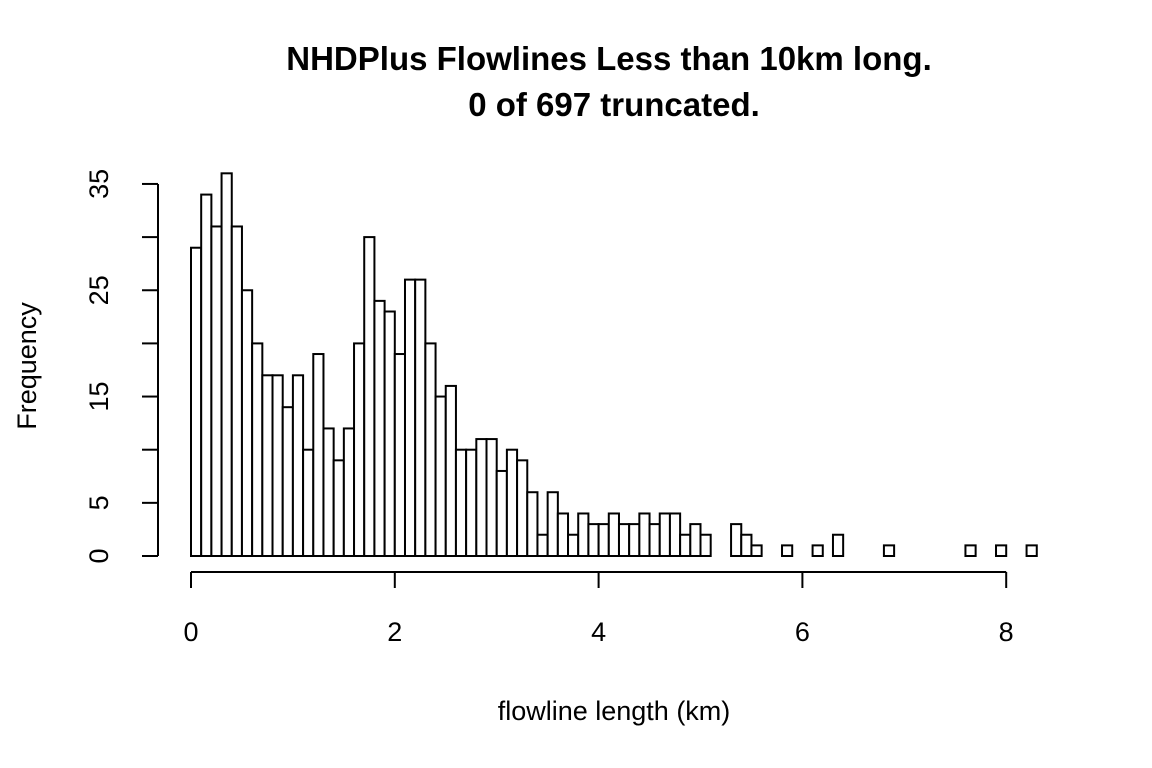 This screenshot has width=1152, height=768. What do you see at coordinates (598, 632) in the screenshot?
I see `x-tick-label: 4` at bounding box center [598, 632].